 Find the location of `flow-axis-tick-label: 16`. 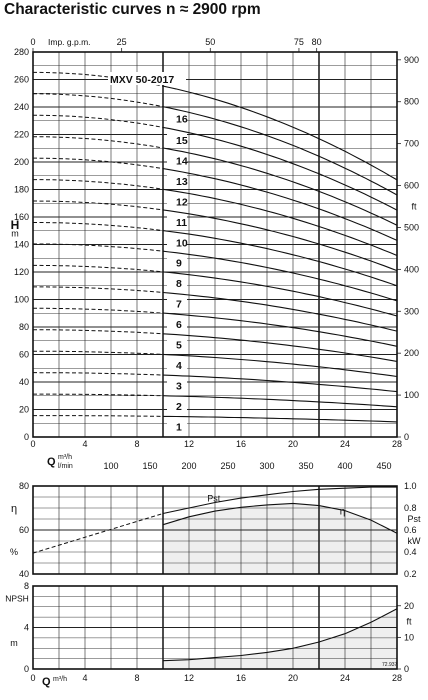

flow-axis-tick-label: 16 is located at coordinates (241, 444).